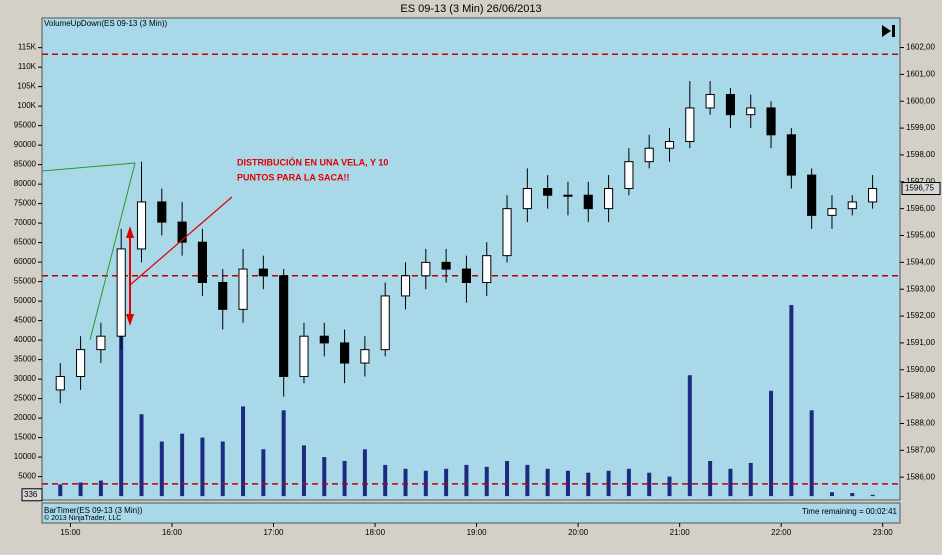  I want to click on y-tick-label: 1598,00, so click(920, 154).